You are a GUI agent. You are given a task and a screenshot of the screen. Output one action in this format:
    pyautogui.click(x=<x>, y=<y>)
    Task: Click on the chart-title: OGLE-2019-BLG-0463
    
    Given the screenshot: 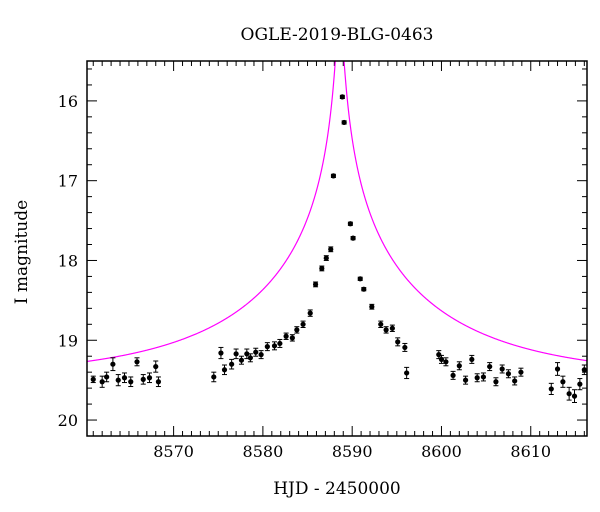 What is the action you would take?
    pyautogui.click(x=337, y=35)
    